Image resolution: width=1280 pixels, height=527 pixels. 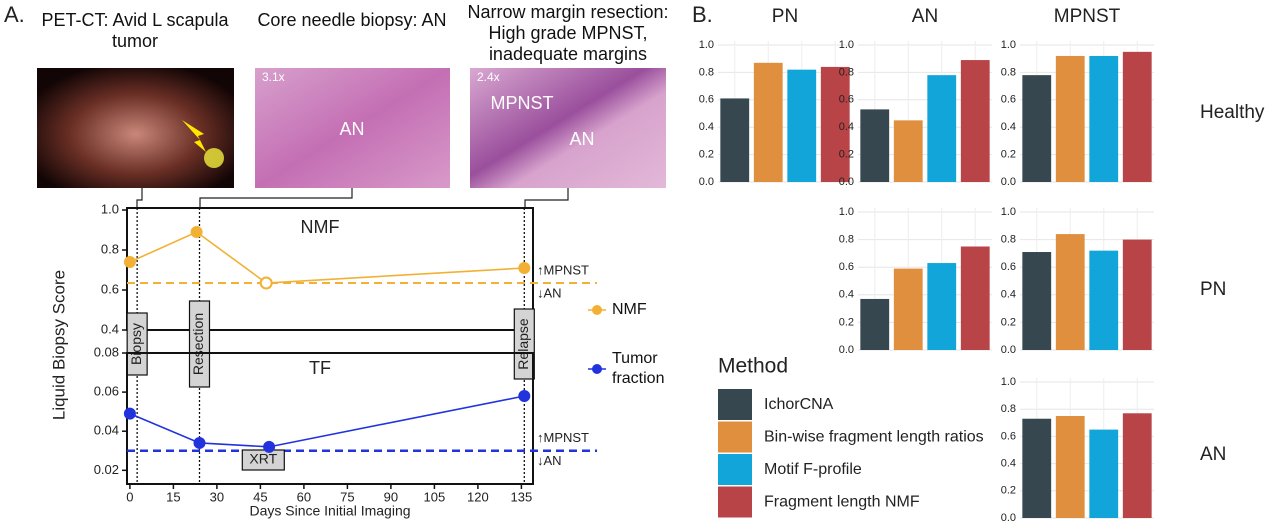 I want to click on biopsy-image, so click(x=352, y=128).